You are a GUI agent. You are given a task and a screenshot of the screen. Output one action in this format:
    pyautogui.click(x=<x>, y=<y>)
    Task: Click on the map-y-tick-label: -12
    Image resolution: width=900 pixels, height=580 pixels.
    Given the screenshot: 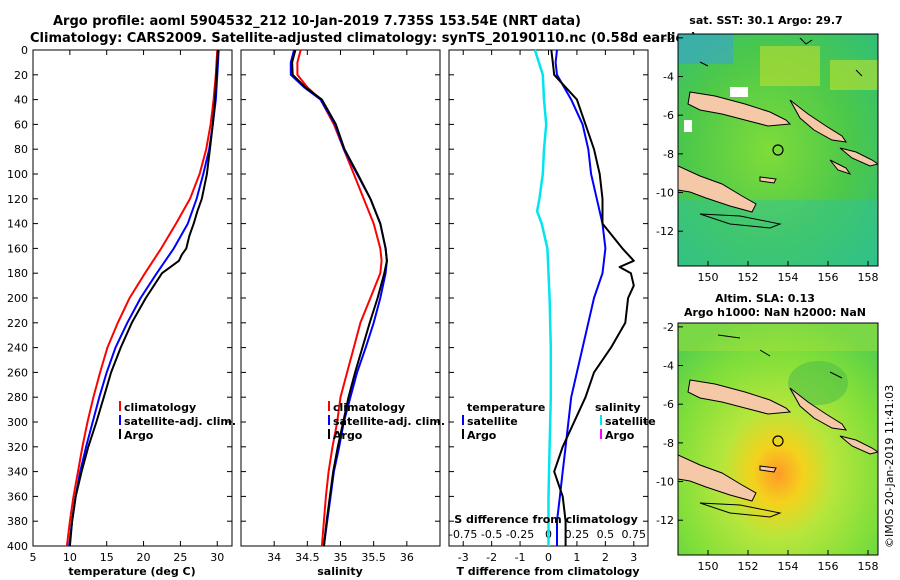 What is the action you would take?
    pyautogui.click(x=665, y=520)
    